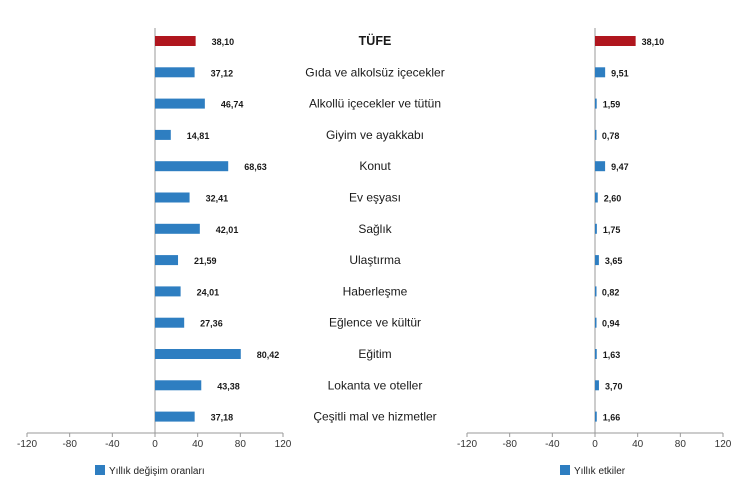 This screenshot has width=750, height=496. What do you see at coordinates (620, 73) in the screenshot?
I see `data-label: 9,51` at bounding box center [620, 73].